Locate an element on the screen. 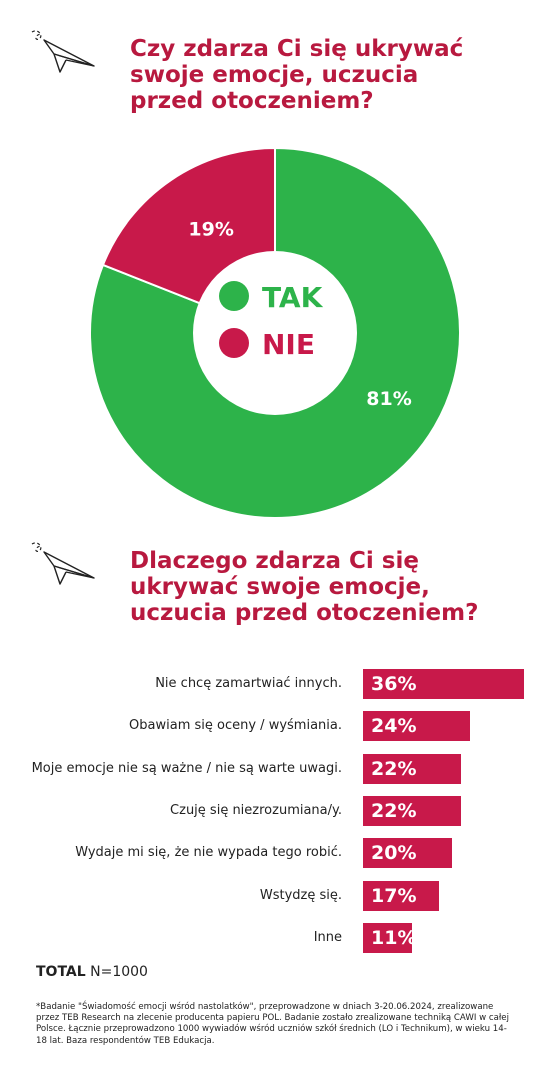 The width and height of the screenshot is (545, 1080). bar: 20% is located at coordinates (407, 853).